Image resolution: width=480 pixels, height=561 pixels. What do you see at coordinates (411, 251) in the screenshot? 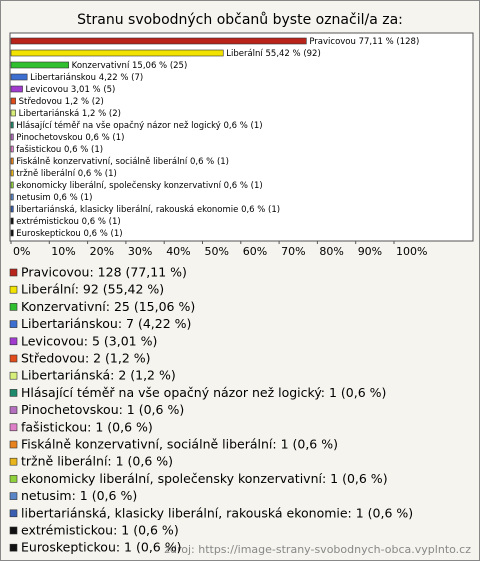
I see `x-tick-label: 100%` at bounding box center [411, 251].